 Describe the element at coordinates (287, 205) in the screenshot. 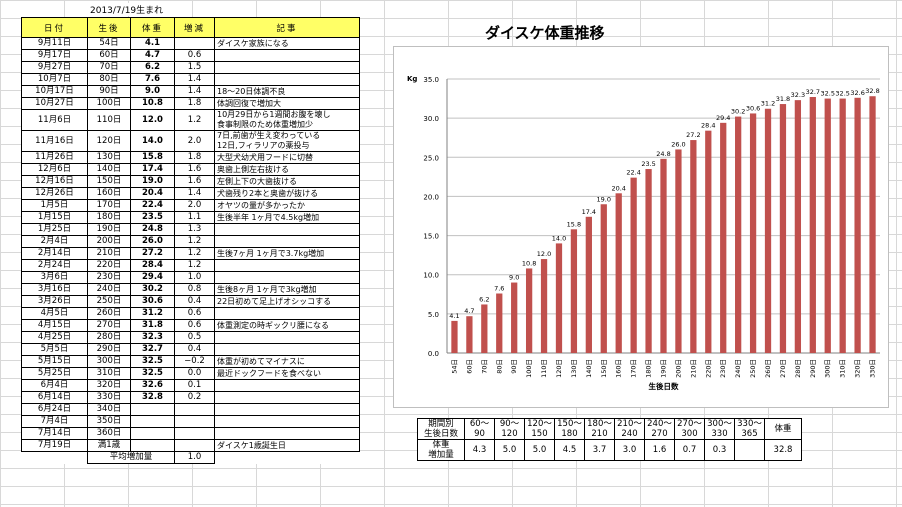

I see `memo-cell: オヤツの量が多かったか` at that location.